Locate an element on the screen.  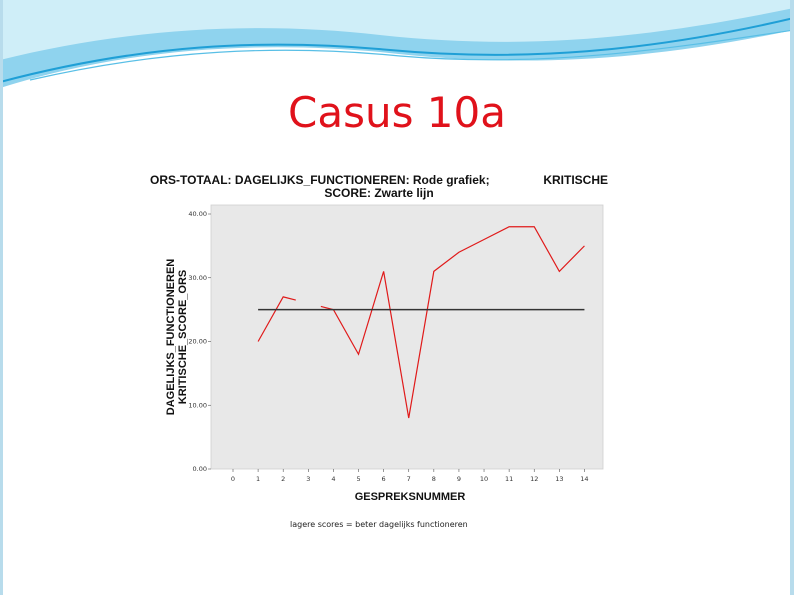
x-tick-label: 10 is located at coordinates (484, 479).